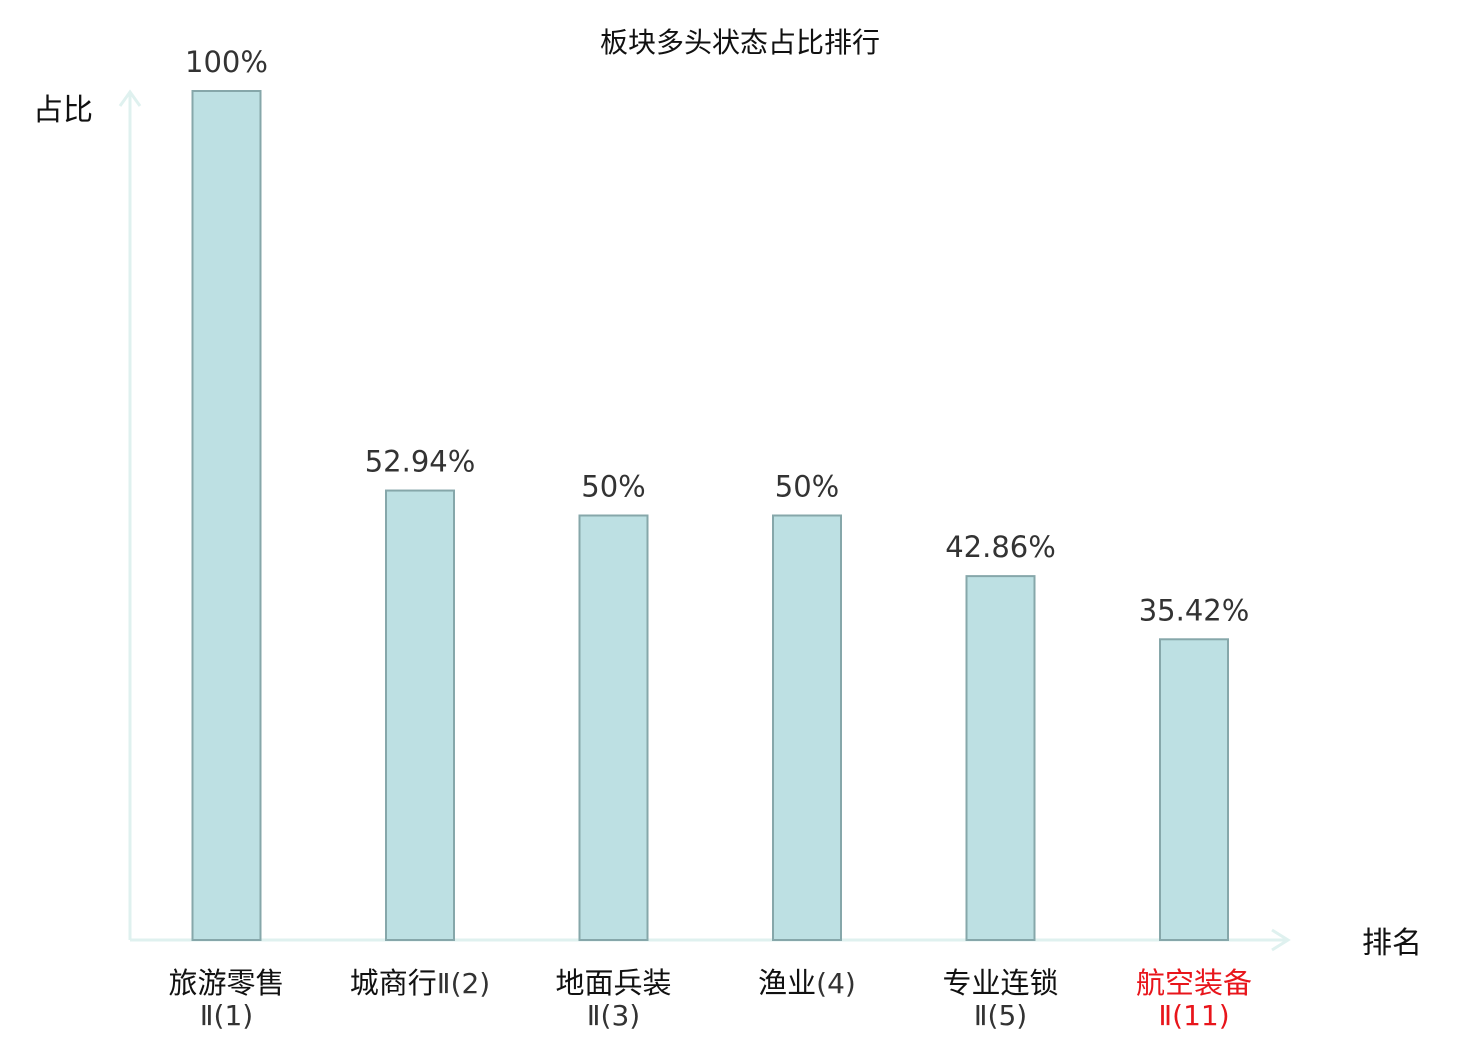 This screenshot has width=1480, height=1040. What do you see at coordinates (63, 110) in the screenshot?
I see `y-axis-label: 占比` at bounding box center [63, 110].